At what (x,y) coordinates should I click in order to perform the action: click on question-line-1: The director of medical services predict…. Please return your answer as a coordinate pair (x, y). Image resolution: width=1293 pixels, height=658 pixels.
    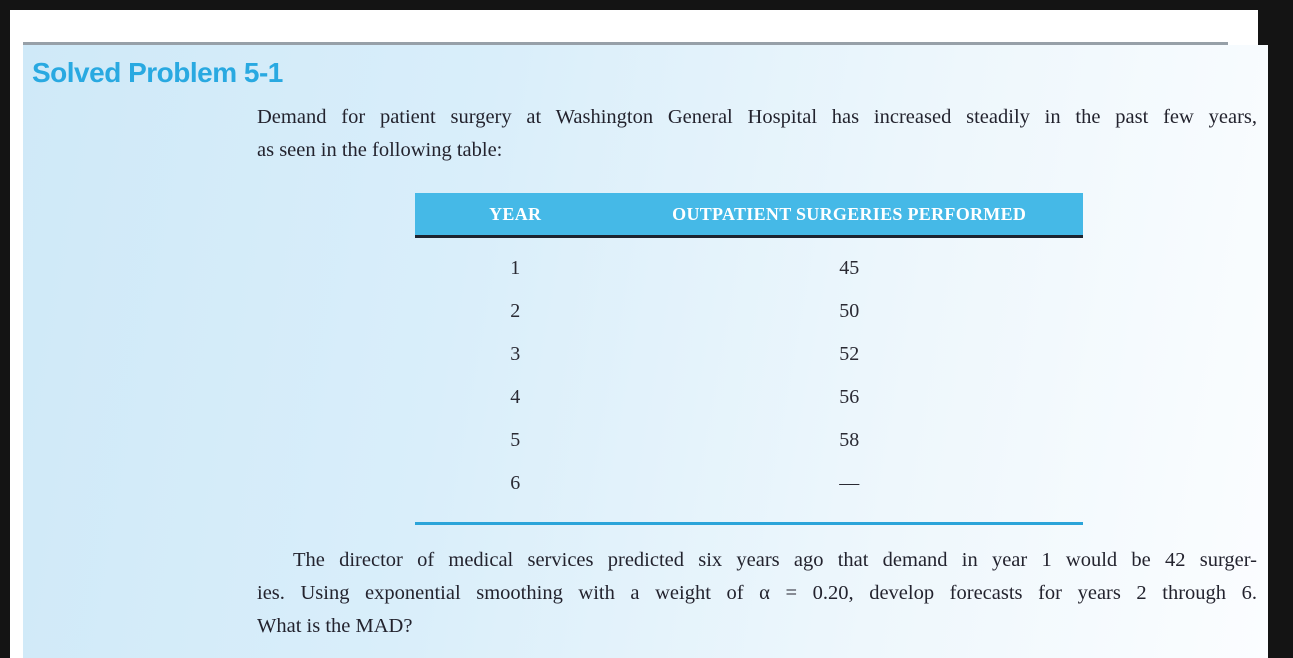
    Looking at the image, I should click on (775, 560).